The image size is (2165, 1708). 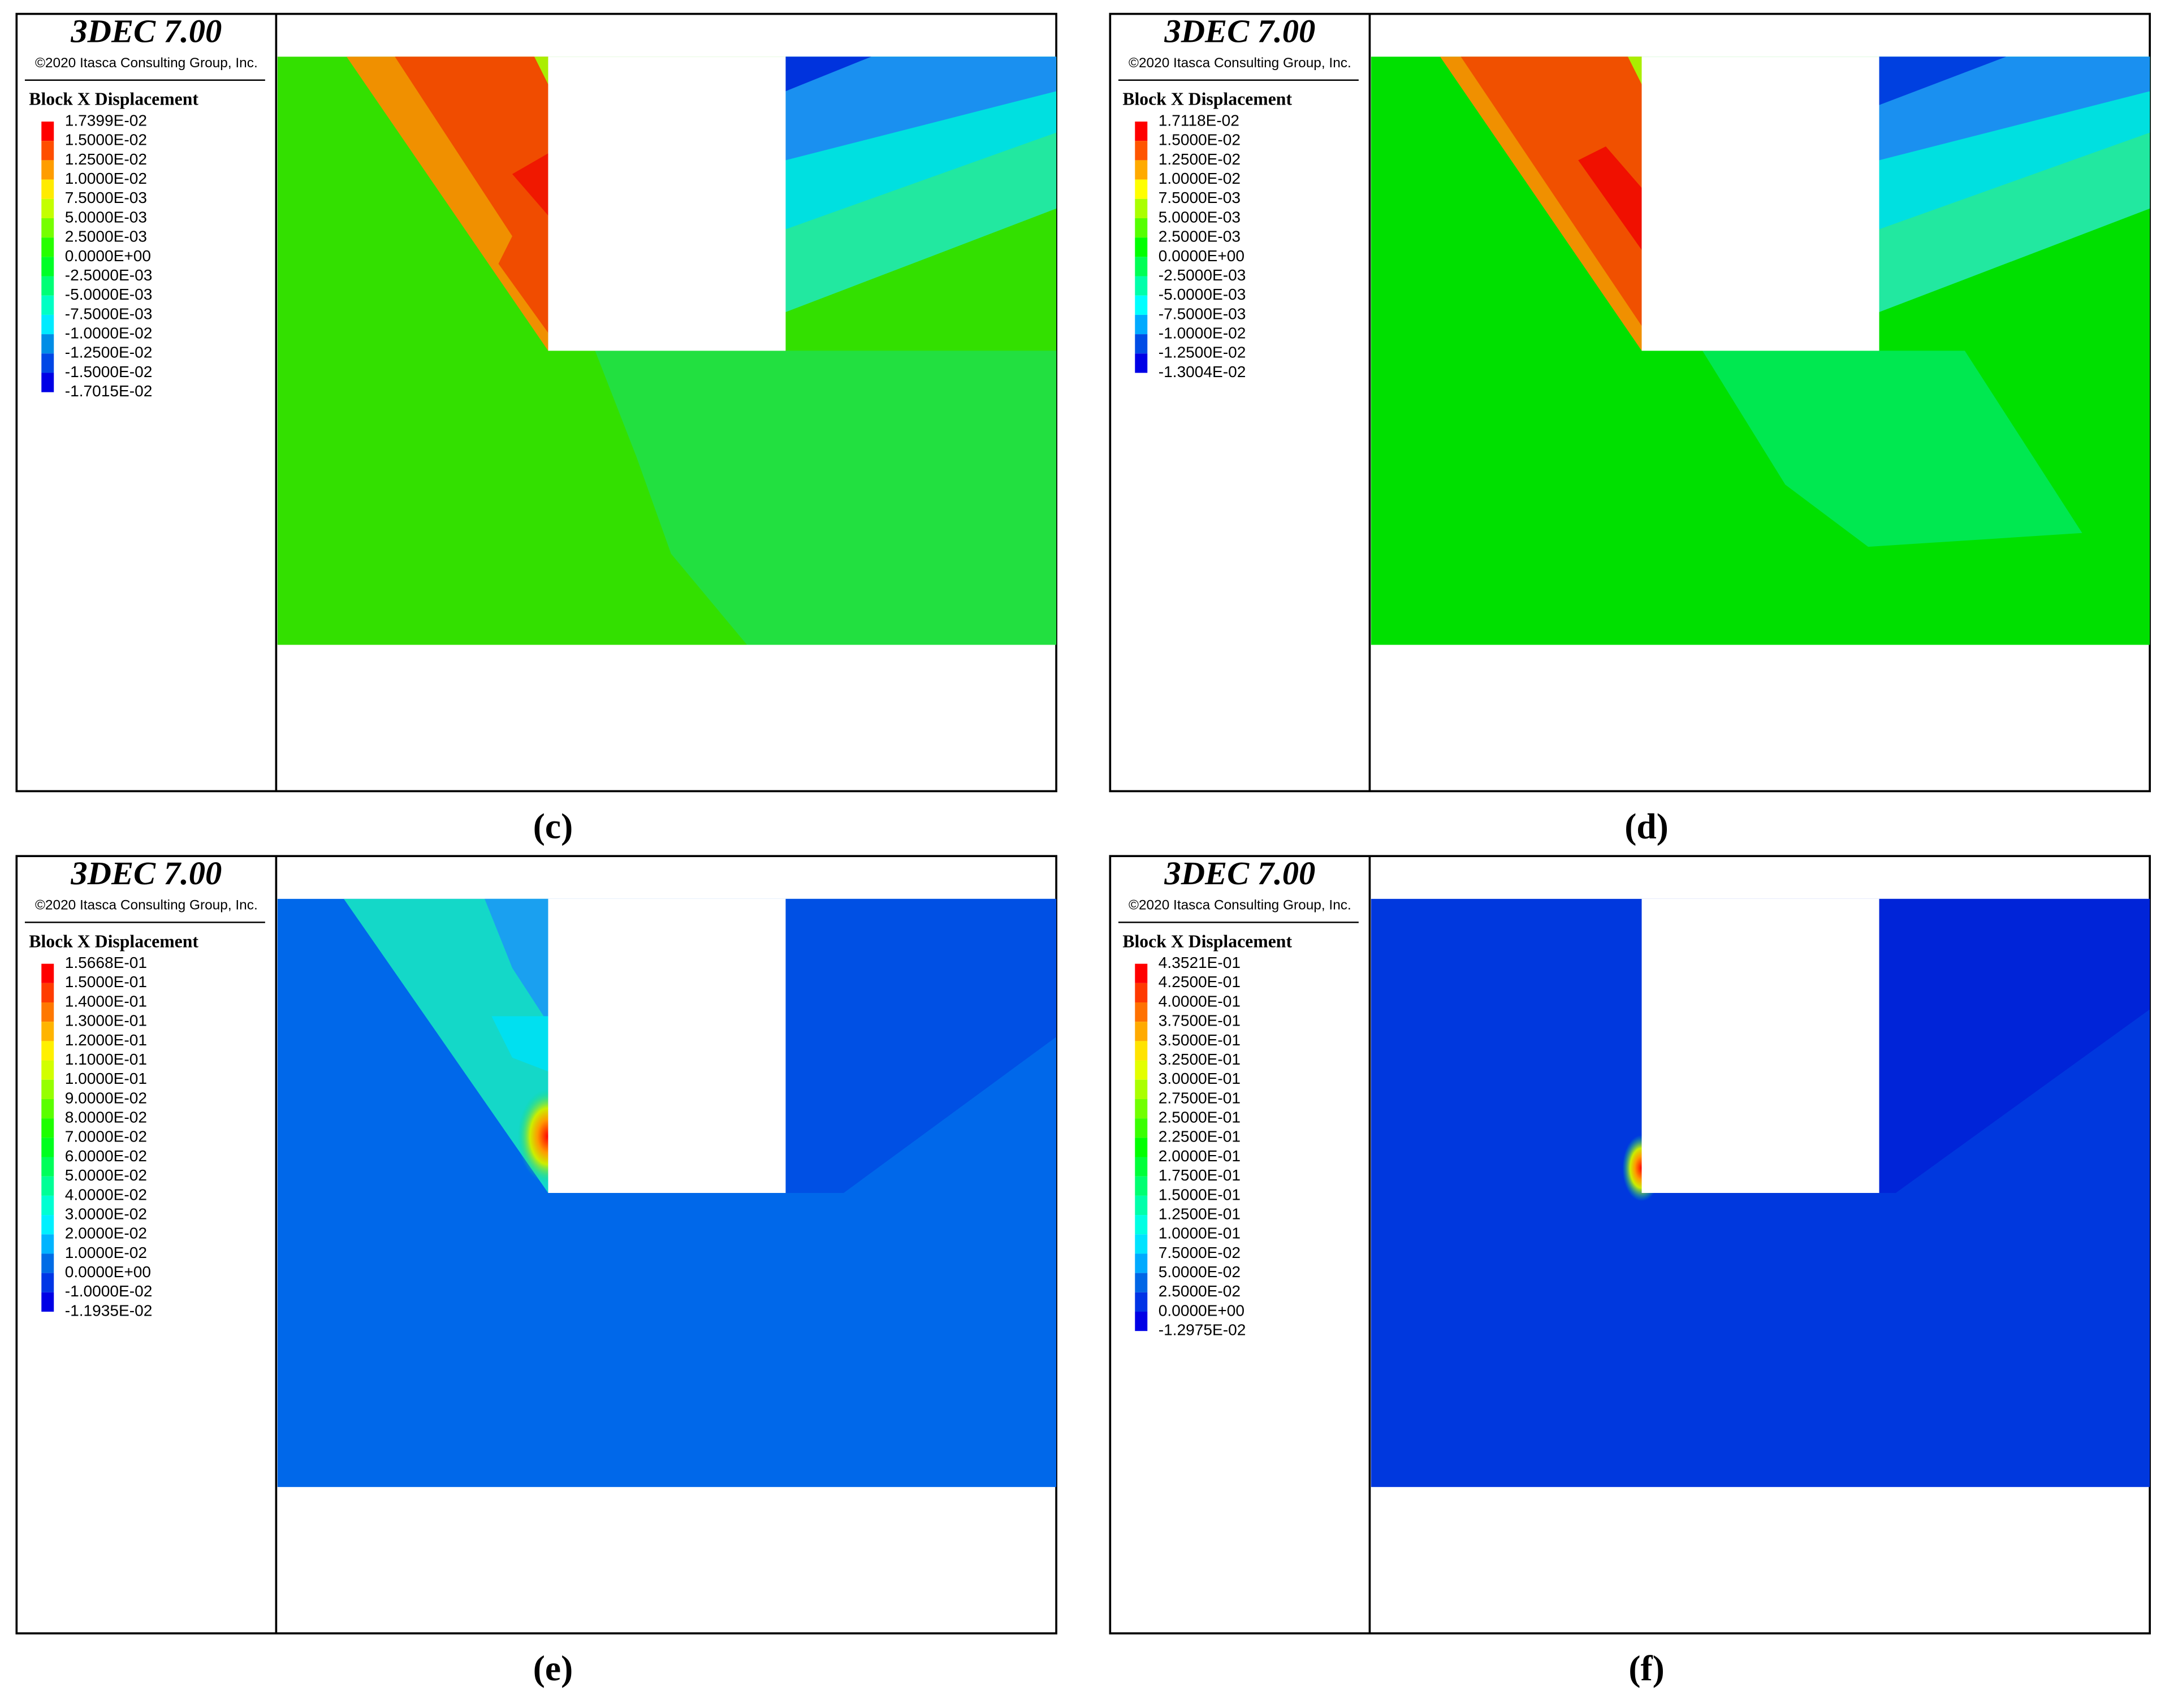 What do you see at coordinates (1200, 1156) in the screenshot?
I see `legend-label: 2.0000E-01` at bounding box center [1200, 1156].